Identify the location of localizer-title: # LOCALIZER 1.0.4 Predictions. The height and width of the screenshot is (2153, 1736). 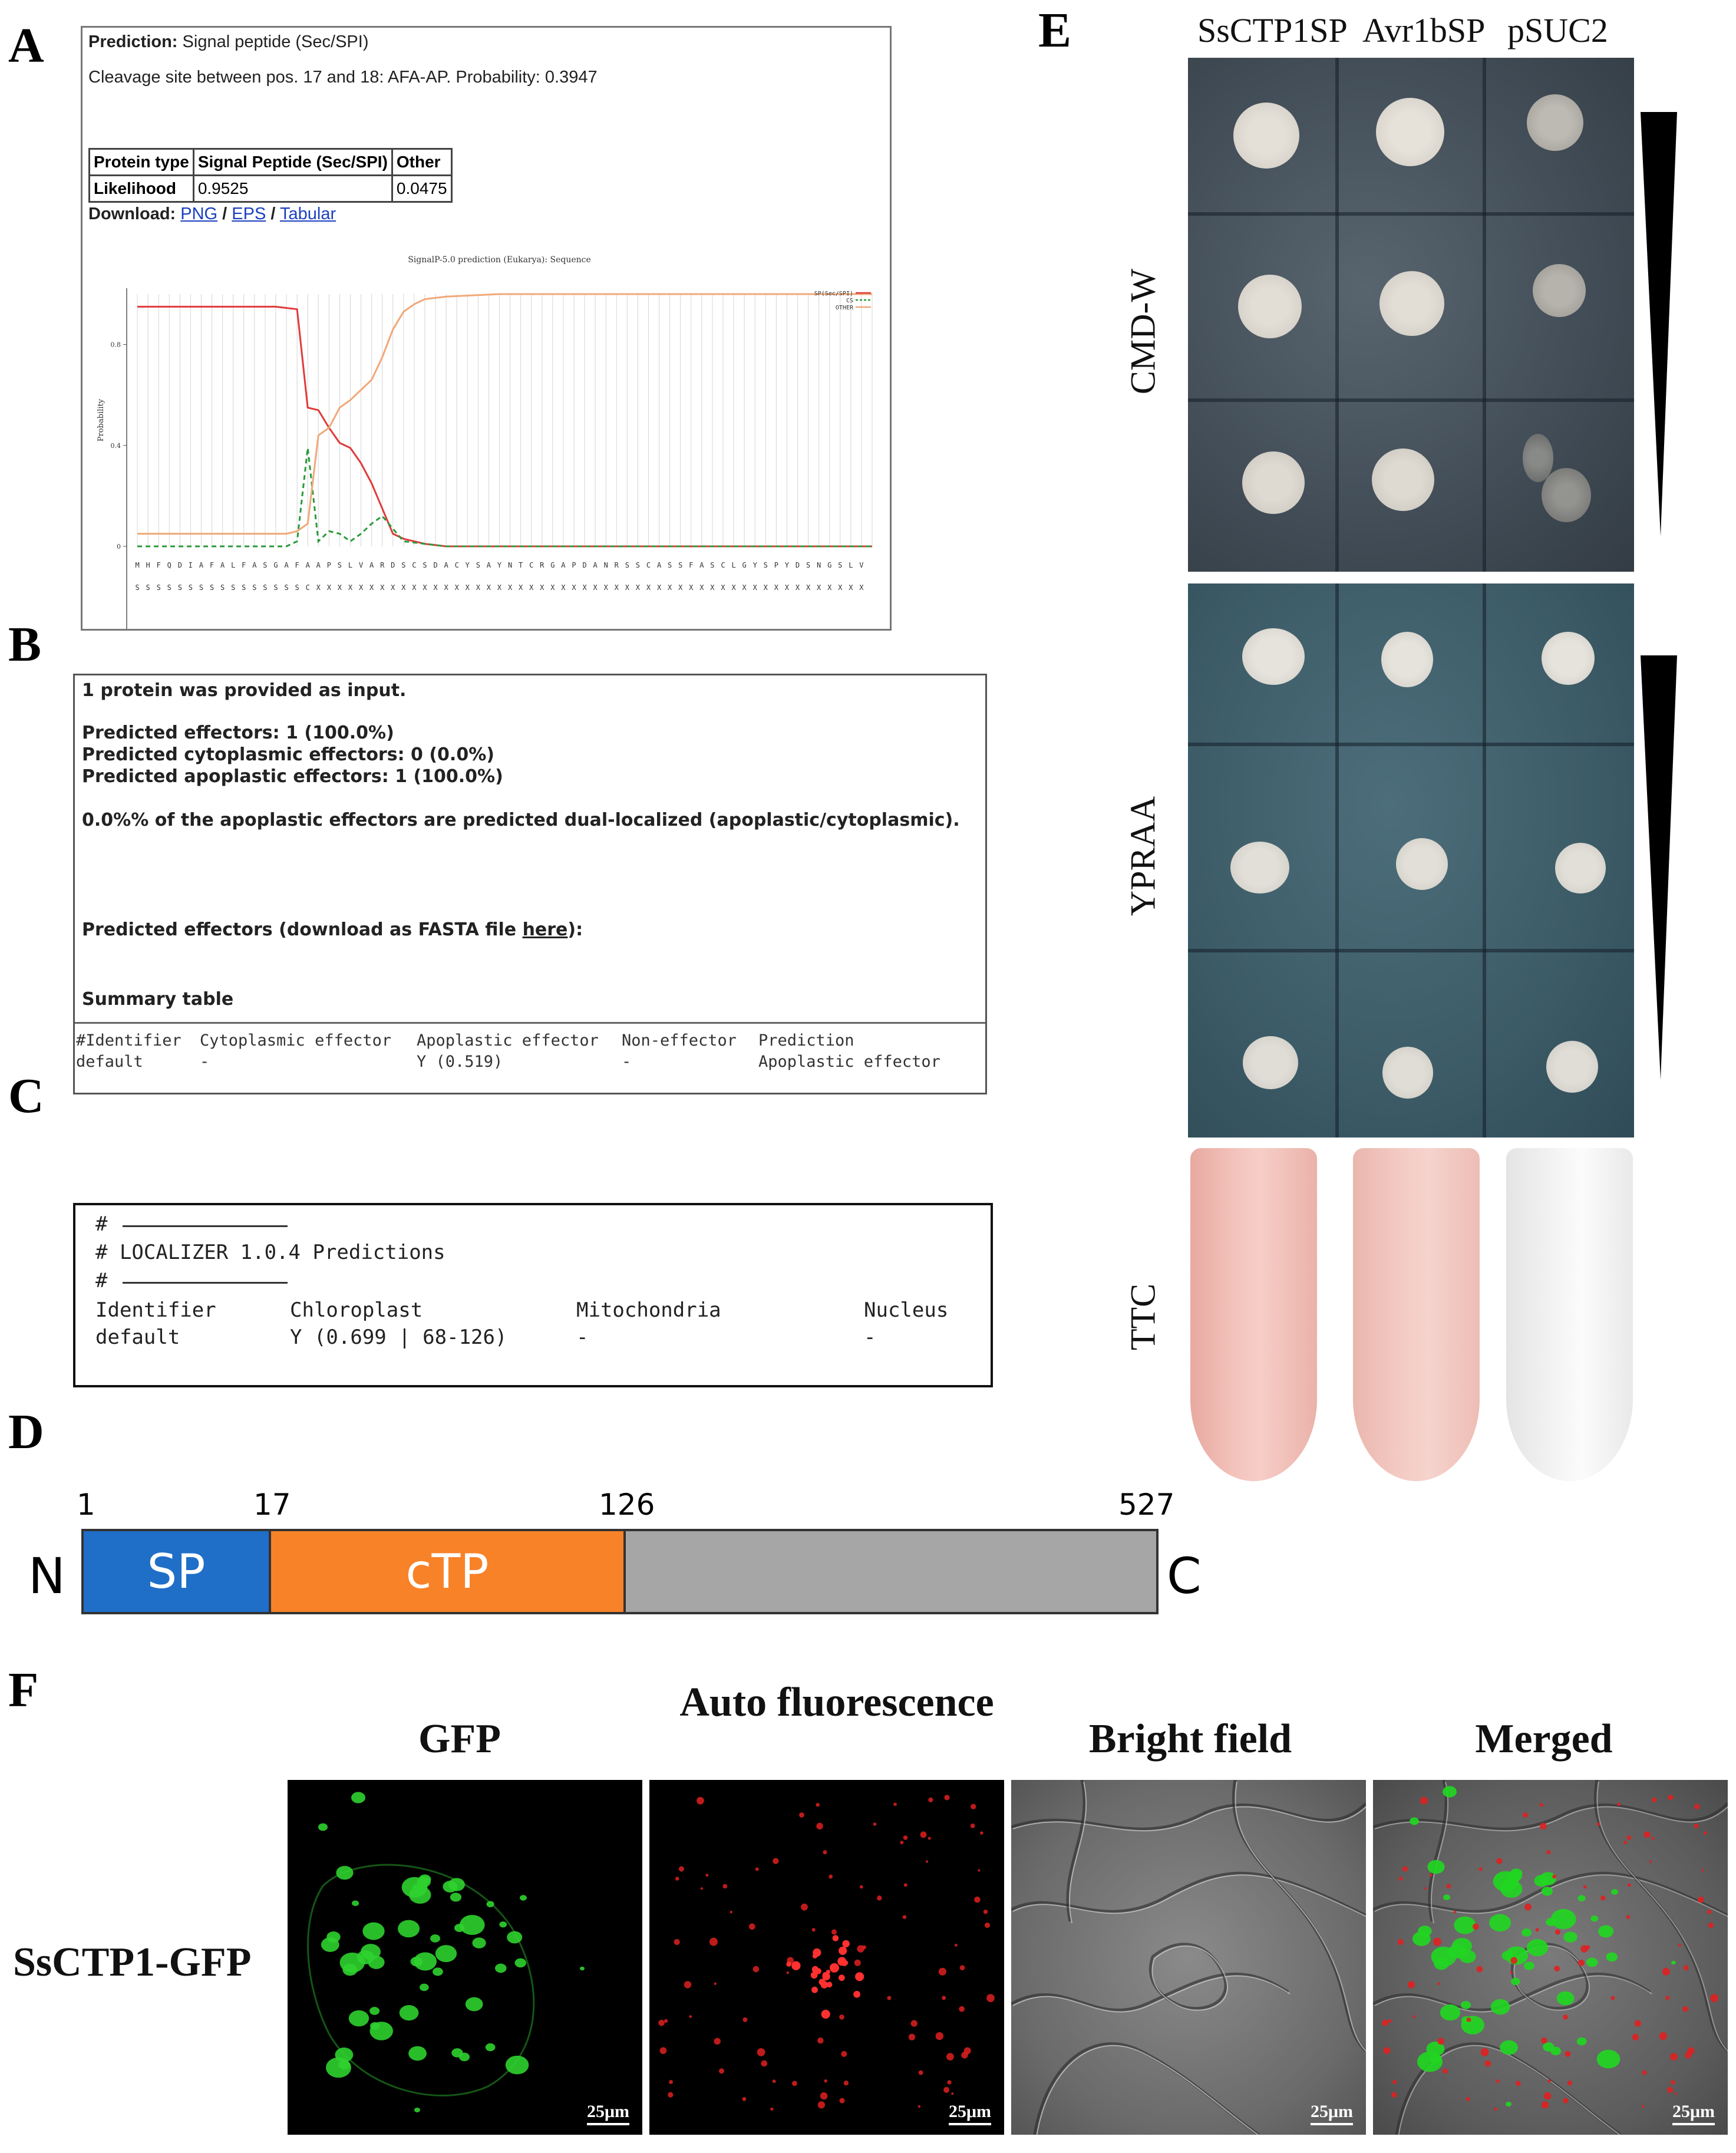
(270, 1252).